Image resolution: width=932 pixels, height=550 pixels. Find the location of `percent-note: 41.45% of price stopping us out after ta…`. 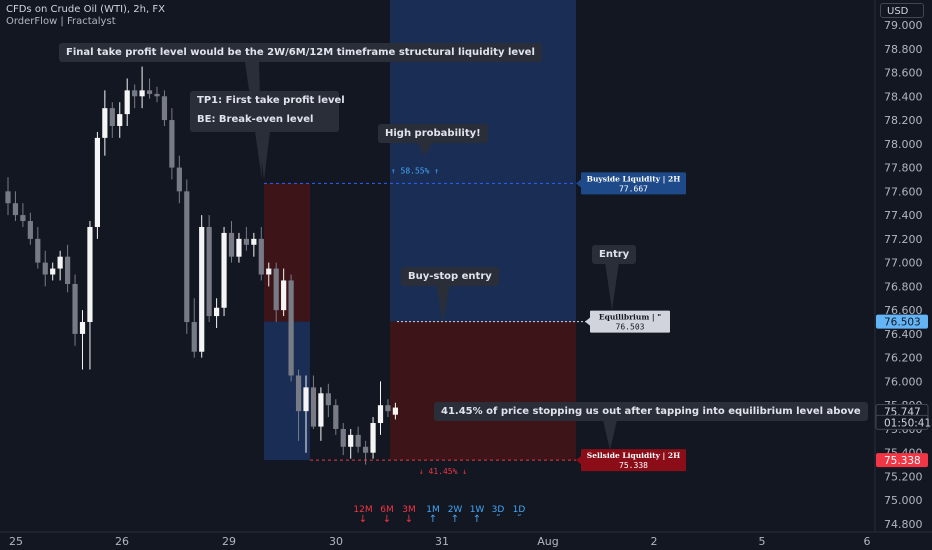

percent-note: 41.45% of price stopping us out after ta… is located at coordinates (651, 411).